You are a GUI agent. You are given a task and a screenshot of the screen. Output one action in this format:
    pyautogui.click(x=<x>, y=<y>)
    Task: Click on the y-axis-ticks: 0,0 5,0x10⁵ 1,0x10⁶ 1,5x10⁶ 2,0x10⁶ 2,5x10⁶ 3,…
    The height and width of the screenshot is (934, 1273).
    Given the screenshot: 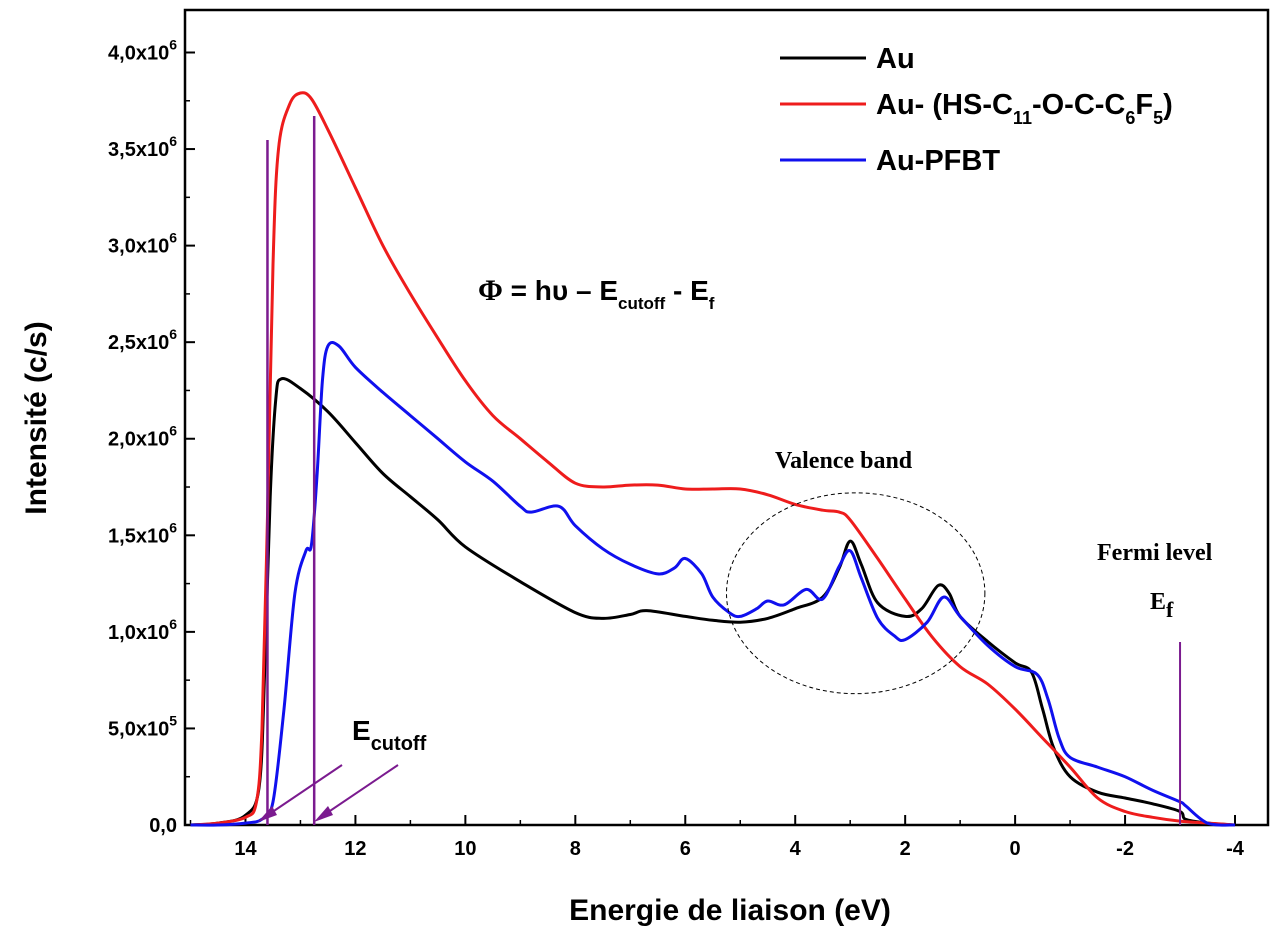 What is the action you would take?
    pyautogui.click(x=151, y=436)
    